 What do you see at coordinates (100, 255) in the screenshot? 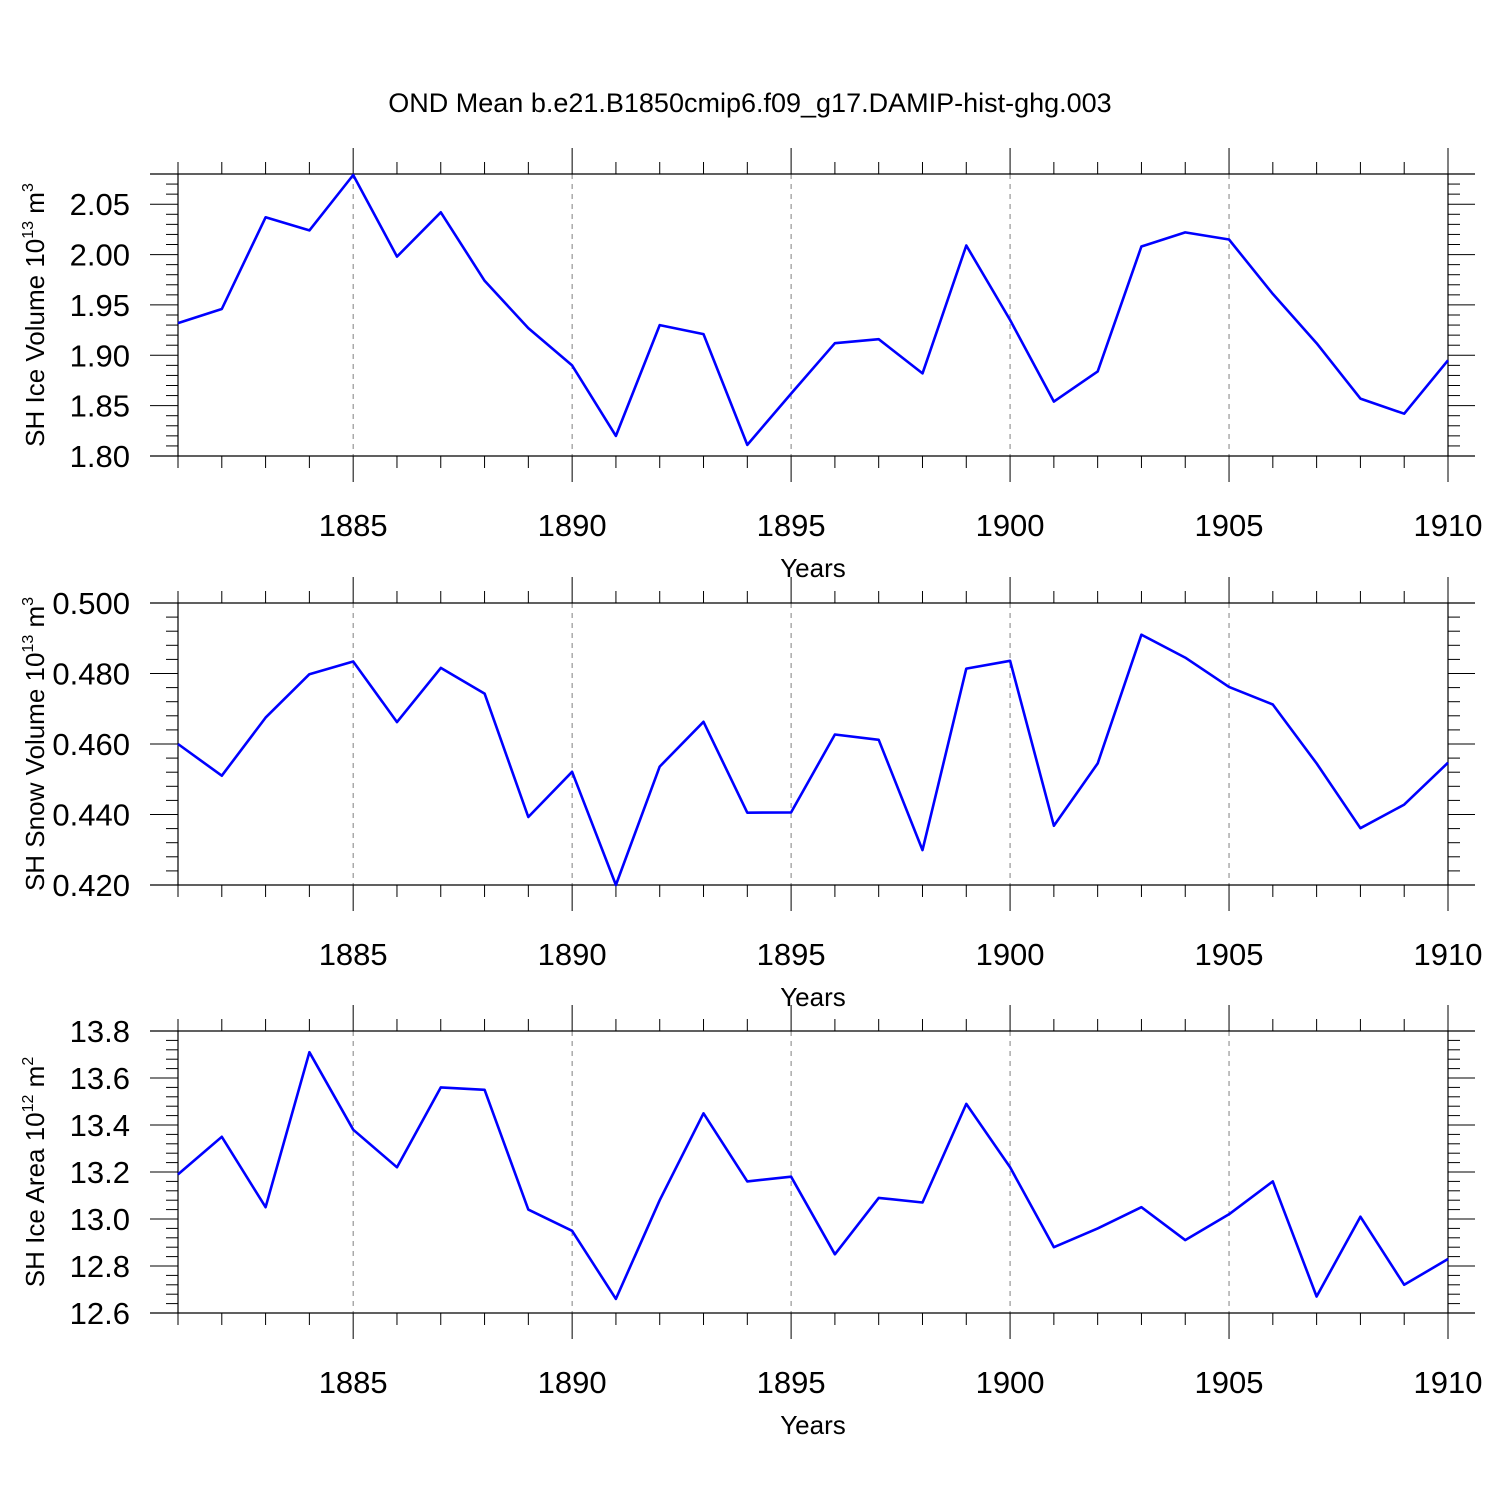
I see `y-tick-label-2.00: 2.00` at bounding box center [100, 255].